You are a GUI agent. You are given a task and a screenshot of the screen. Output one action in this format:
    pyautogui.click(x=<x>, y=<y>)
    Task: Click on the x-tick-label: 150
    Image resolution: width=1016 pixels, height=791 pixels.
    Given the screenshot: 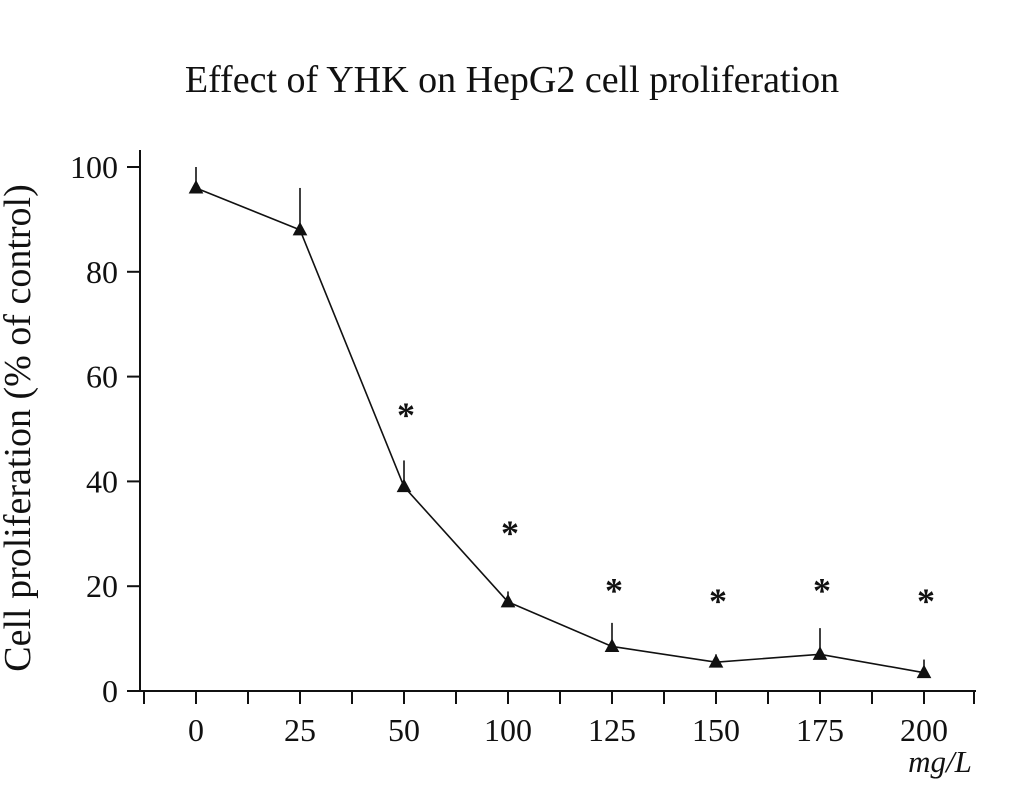 What is the action you would take?
    pyautogui.click(x=716, y=730)
    